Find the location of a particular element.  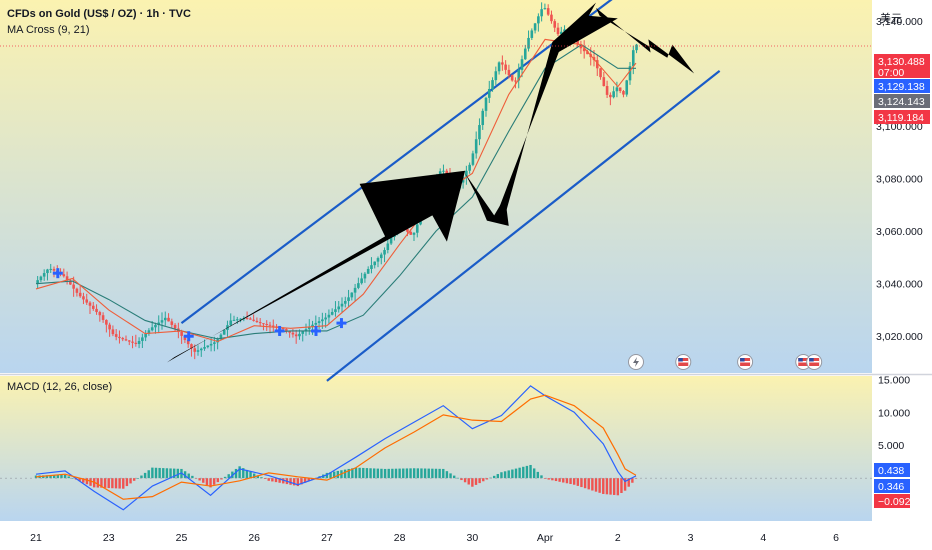

time-tick-label: 4 is located at coordinates (763, 538).